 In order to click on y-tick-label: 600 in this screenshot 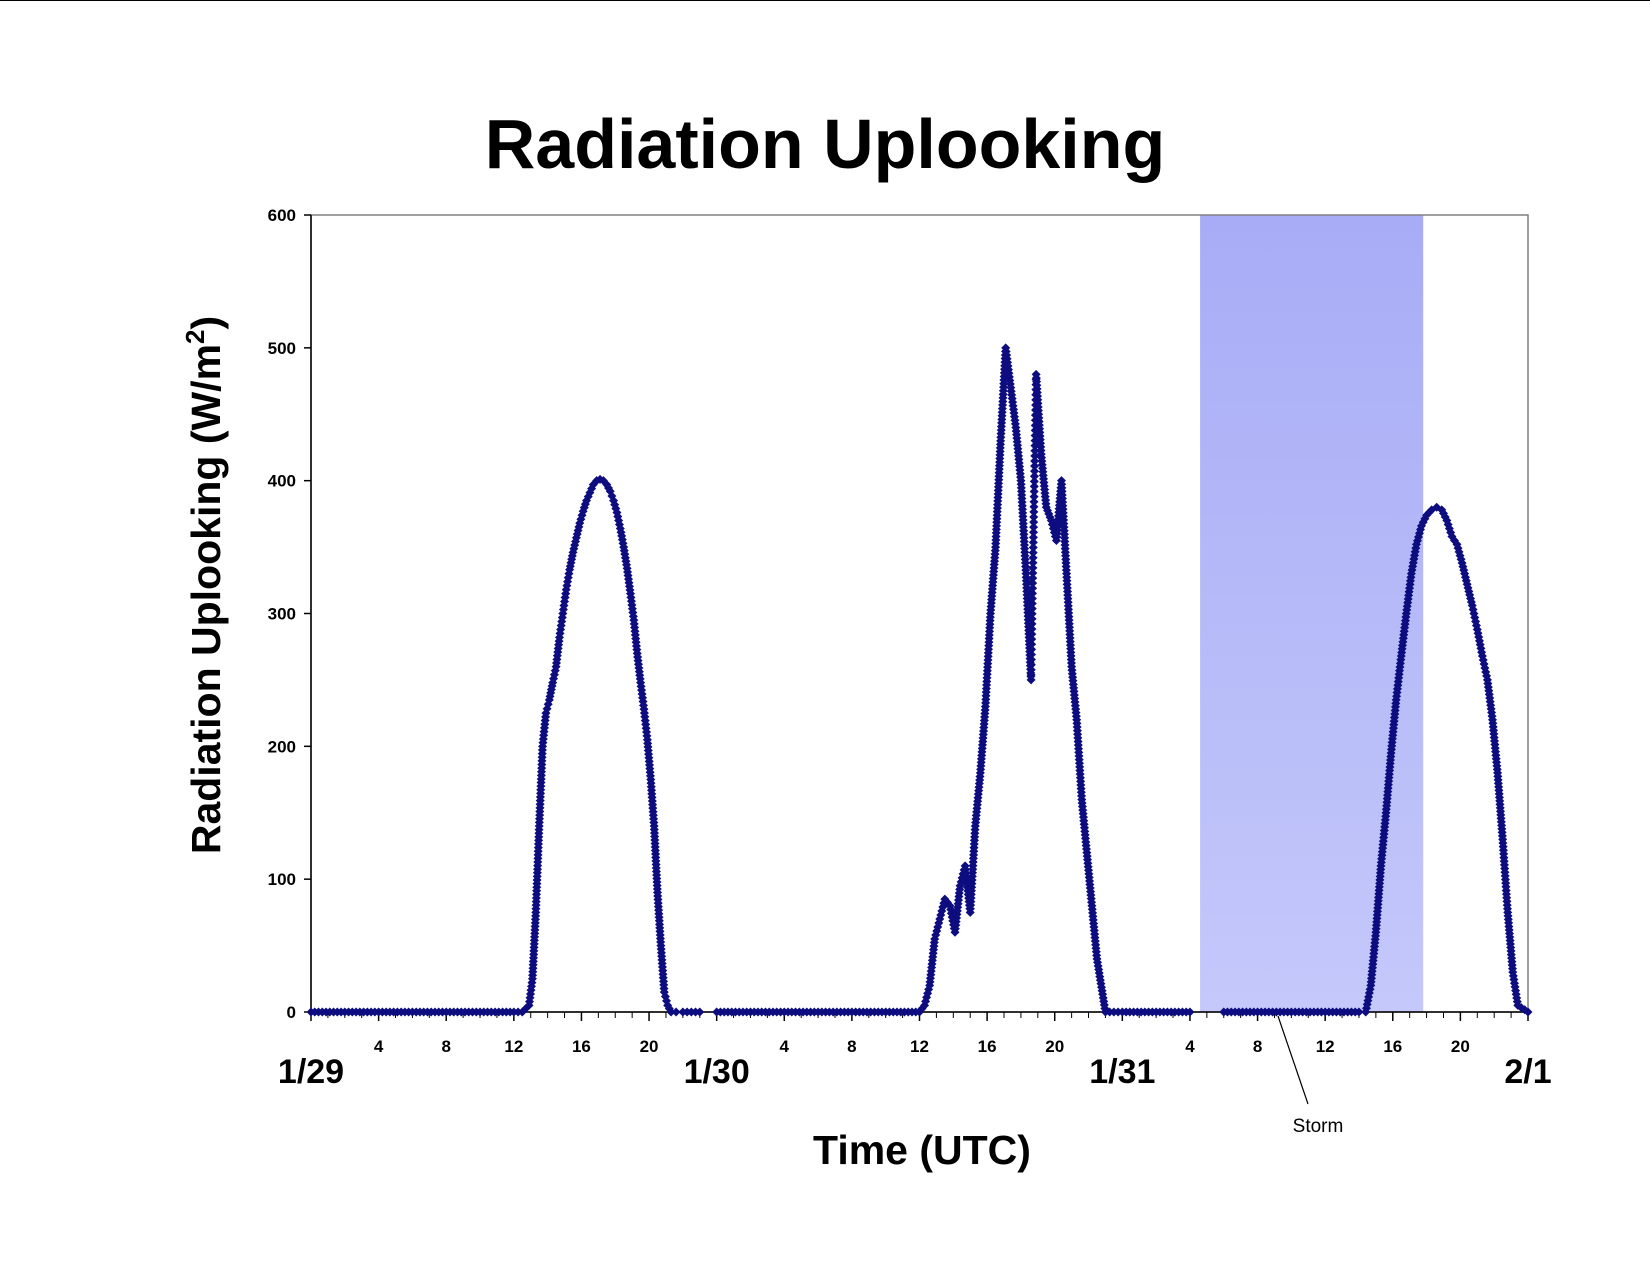, I will do `click(282, 215)`.